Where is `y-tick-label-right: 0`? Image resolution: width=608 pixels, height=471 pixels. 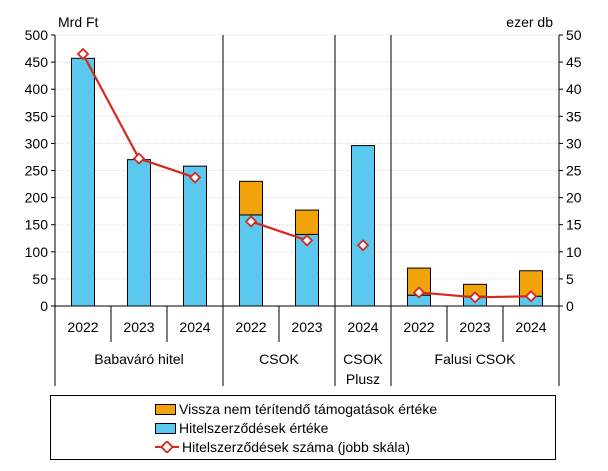 y-tick-label-right: 0 is located at coordinates (570, 306).